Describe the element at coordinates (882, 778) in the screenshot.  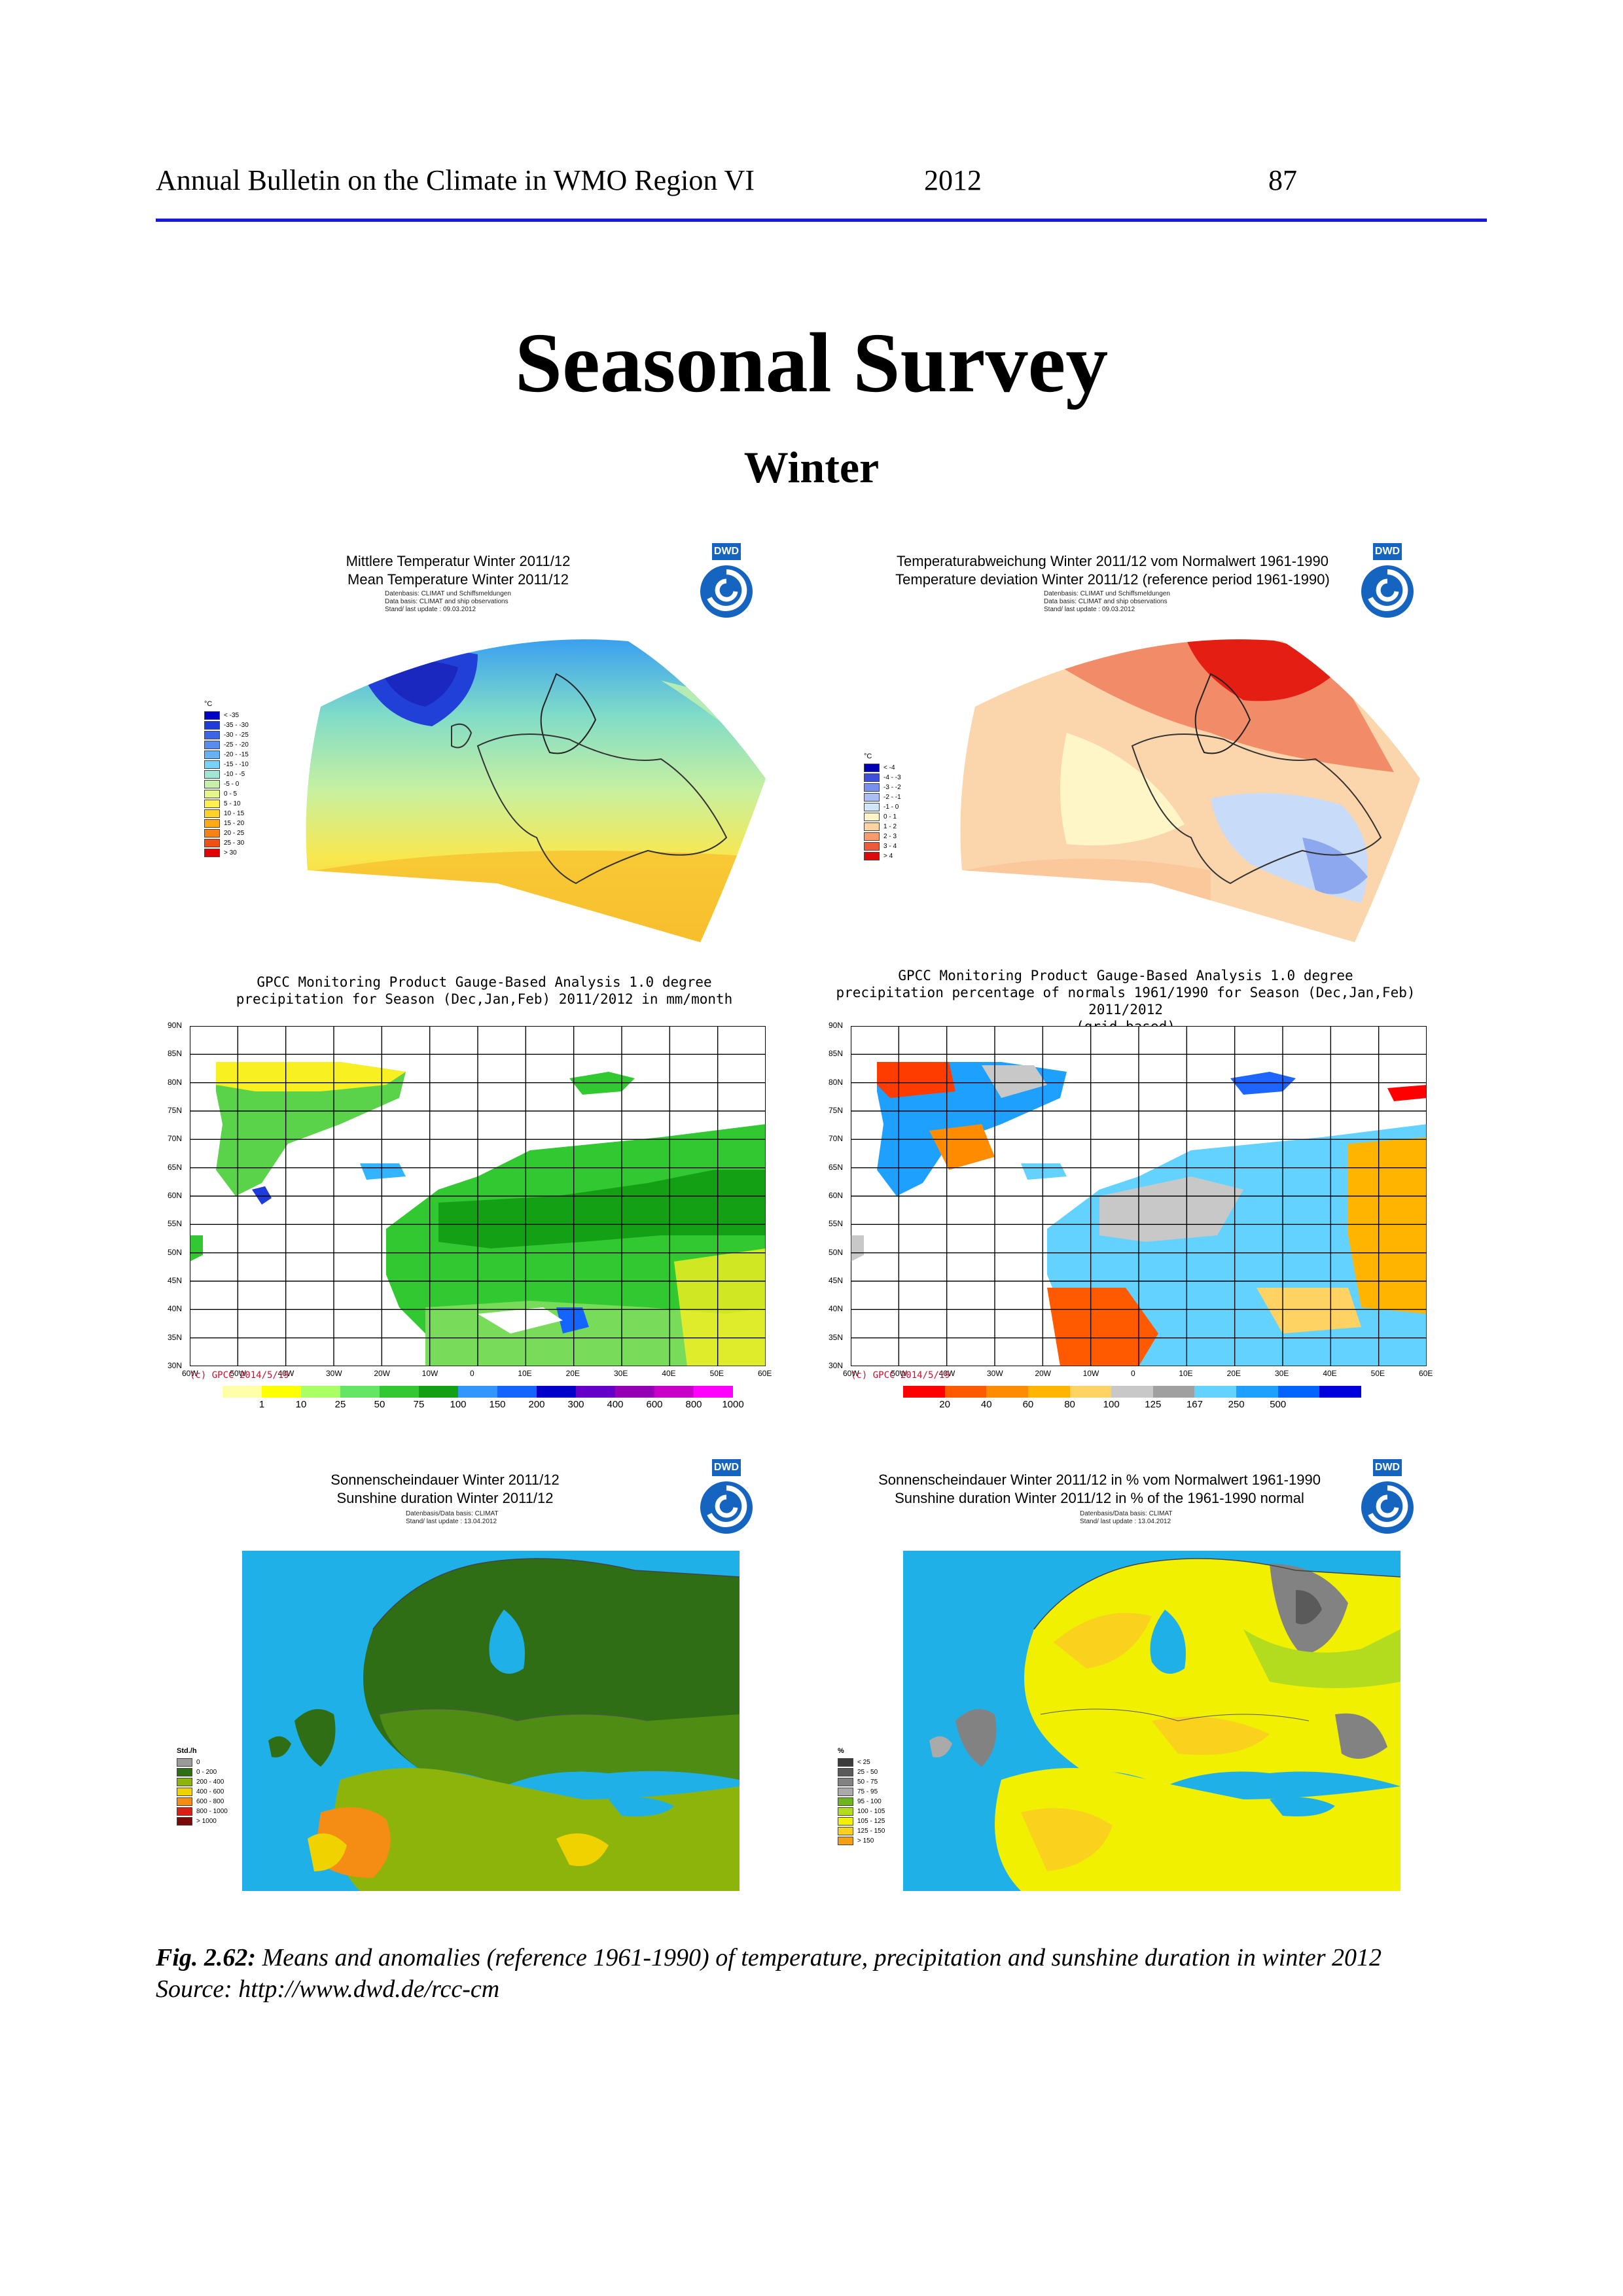
I see `legend-entry: -4 - -3` at that location.